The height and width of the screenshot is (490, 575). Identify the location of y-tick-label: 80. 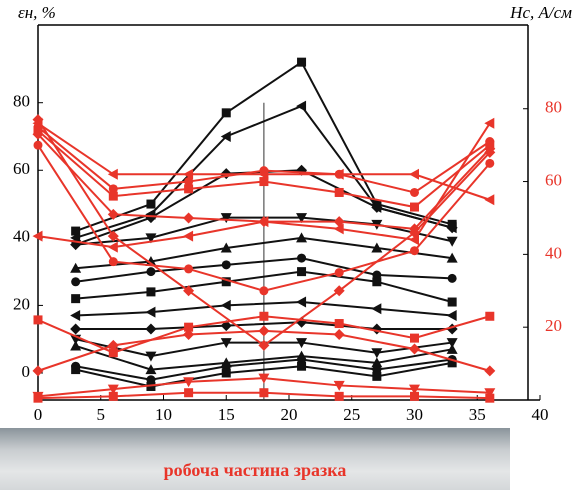
(21, 101).